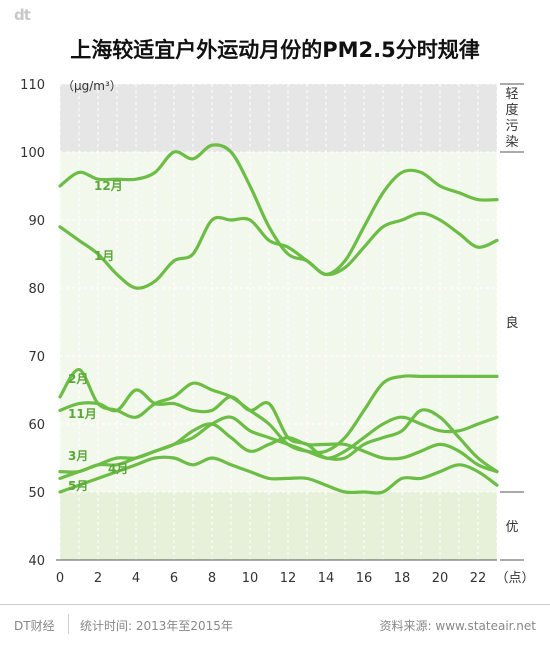  I want to click on band-label-char: 度, so click(511, 110).